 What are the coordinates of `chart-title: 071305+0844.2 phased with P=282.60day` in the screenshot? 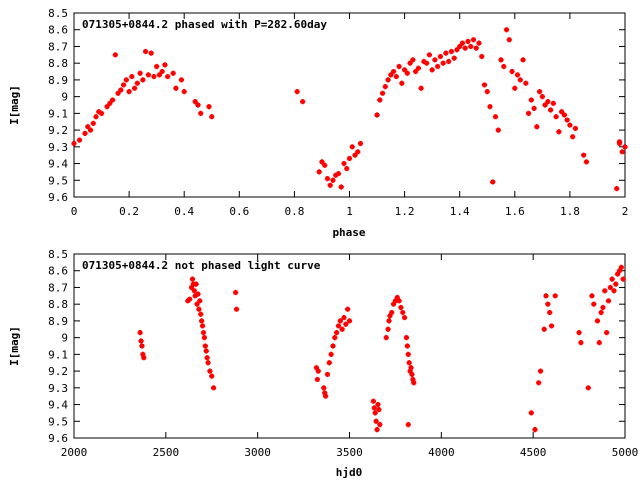 It's located at (204, 24).